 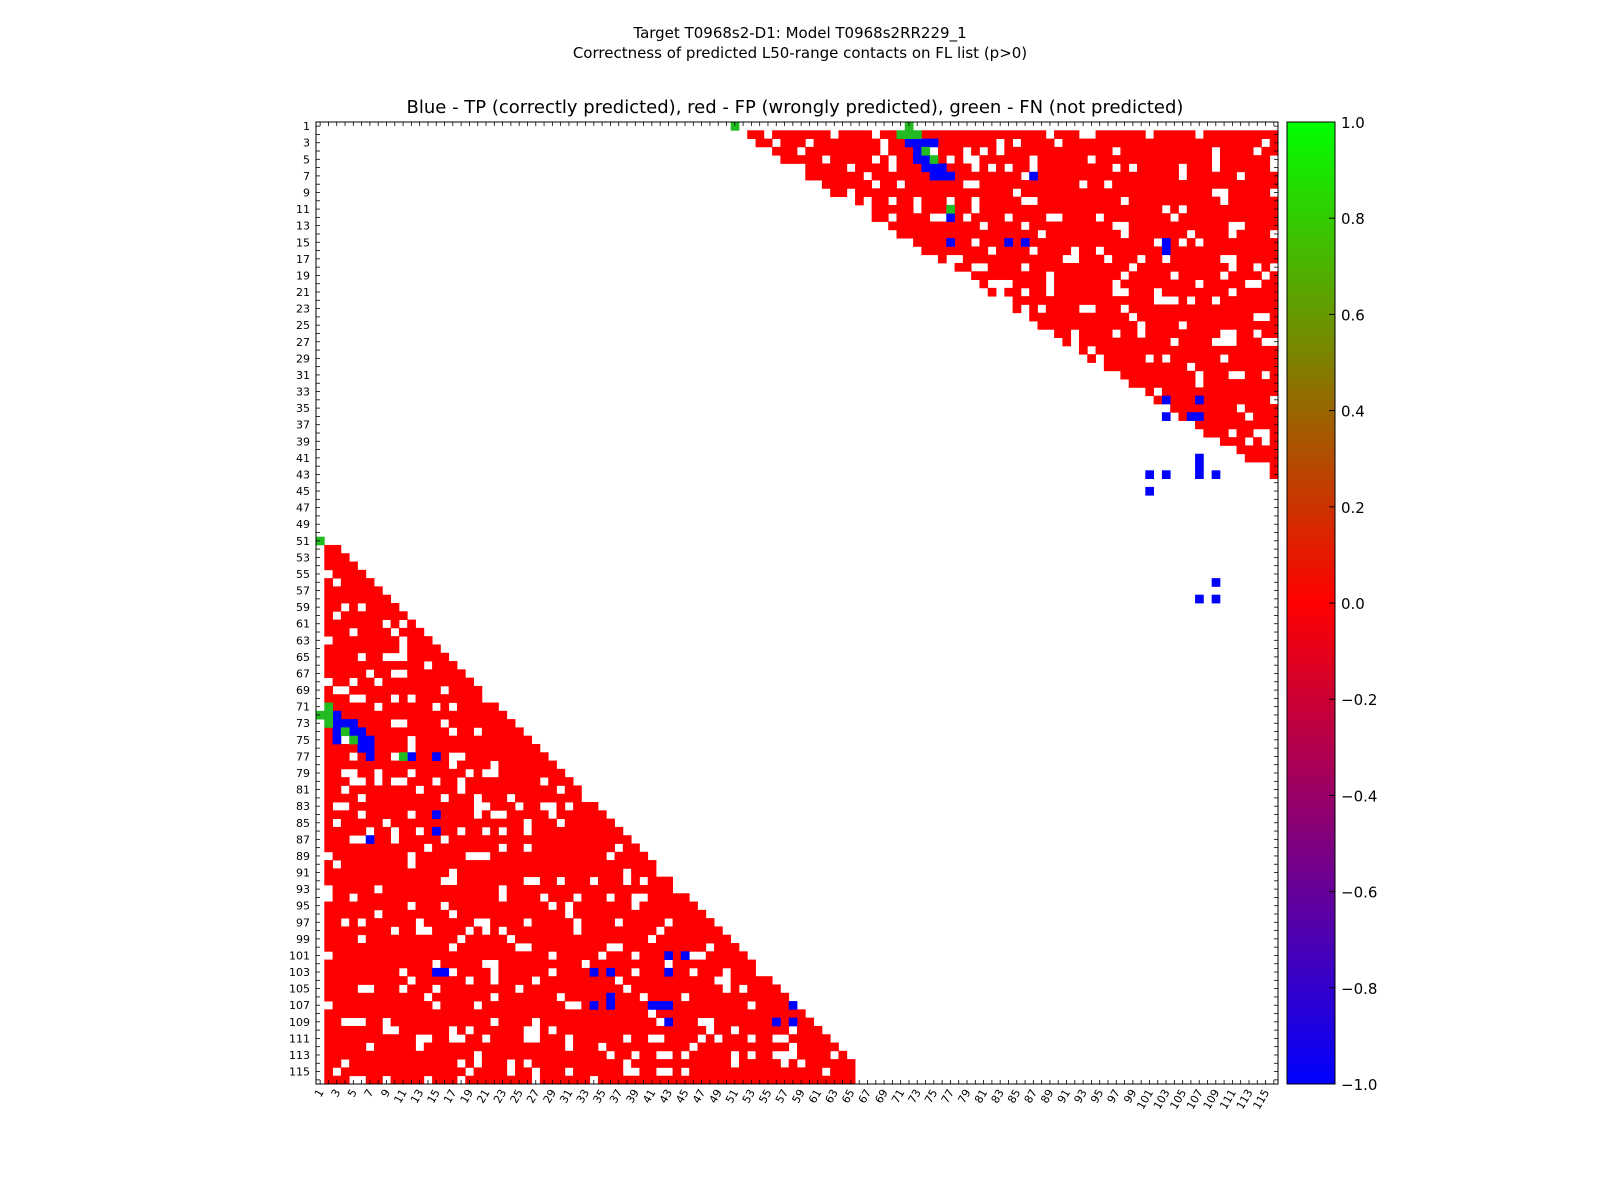 What do you see at coordinates (934, 143) in the screenshot?
I see `tp-cell` at bounding box center [934, 143].